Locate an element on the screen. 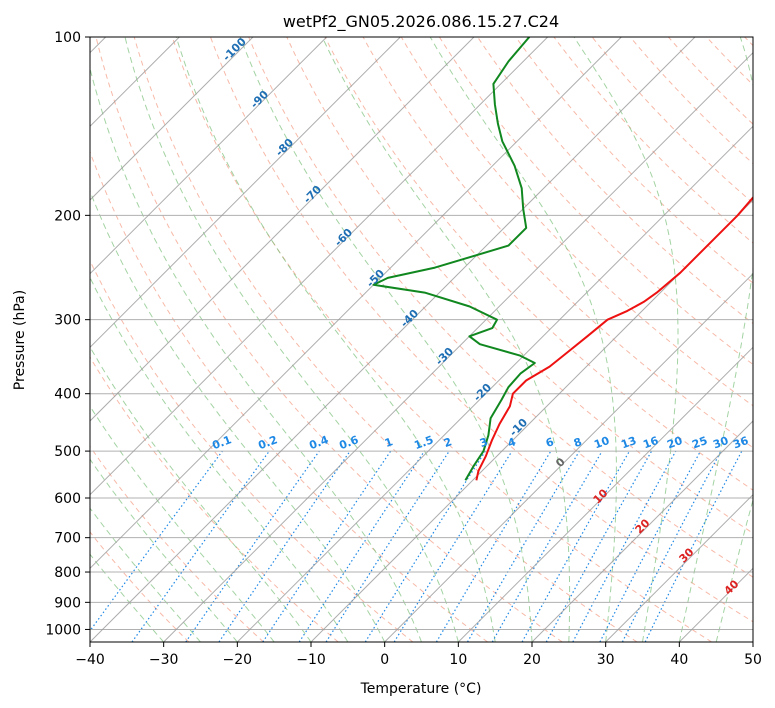 The image size is (775, 708). dewpoint-profile-line is located at coordinates (454, 259).